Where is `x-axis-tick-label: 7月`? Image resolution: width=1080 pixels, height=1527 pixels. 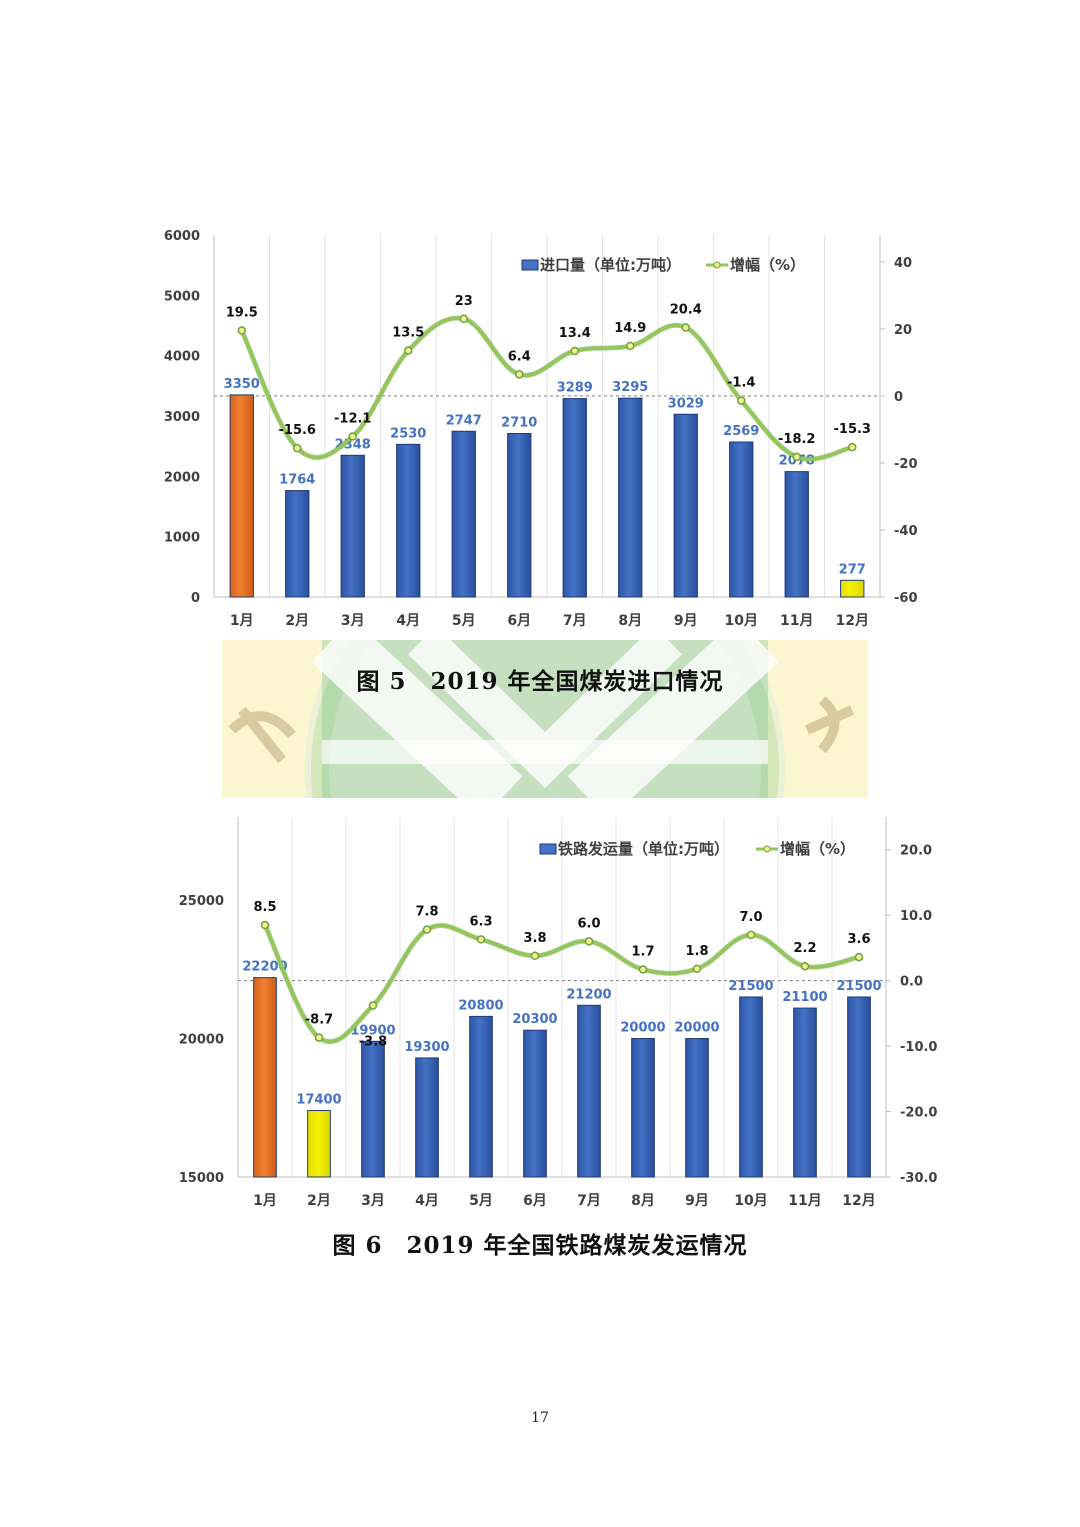
x-axis-tick-label: 7月 is located at coordinates (575, 621).